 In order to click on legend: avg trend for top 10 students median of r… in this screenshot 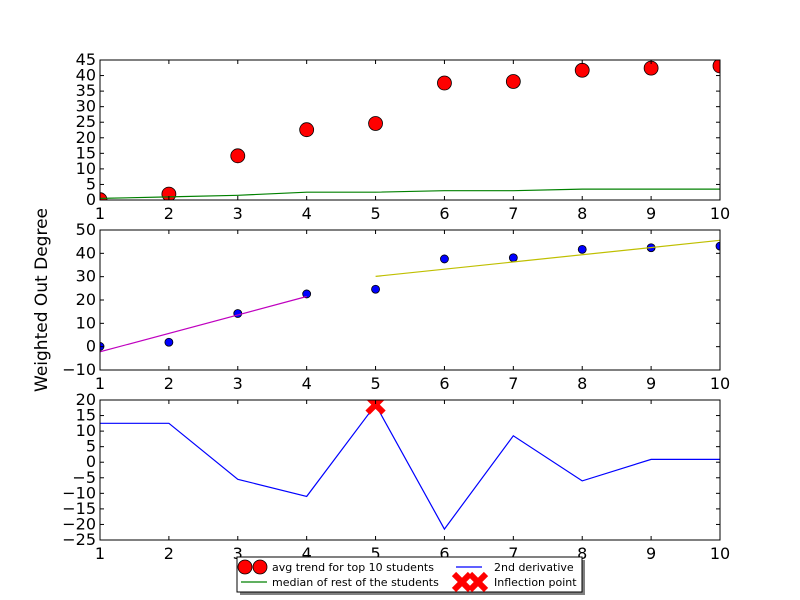, I will do `click(410, 575)`.